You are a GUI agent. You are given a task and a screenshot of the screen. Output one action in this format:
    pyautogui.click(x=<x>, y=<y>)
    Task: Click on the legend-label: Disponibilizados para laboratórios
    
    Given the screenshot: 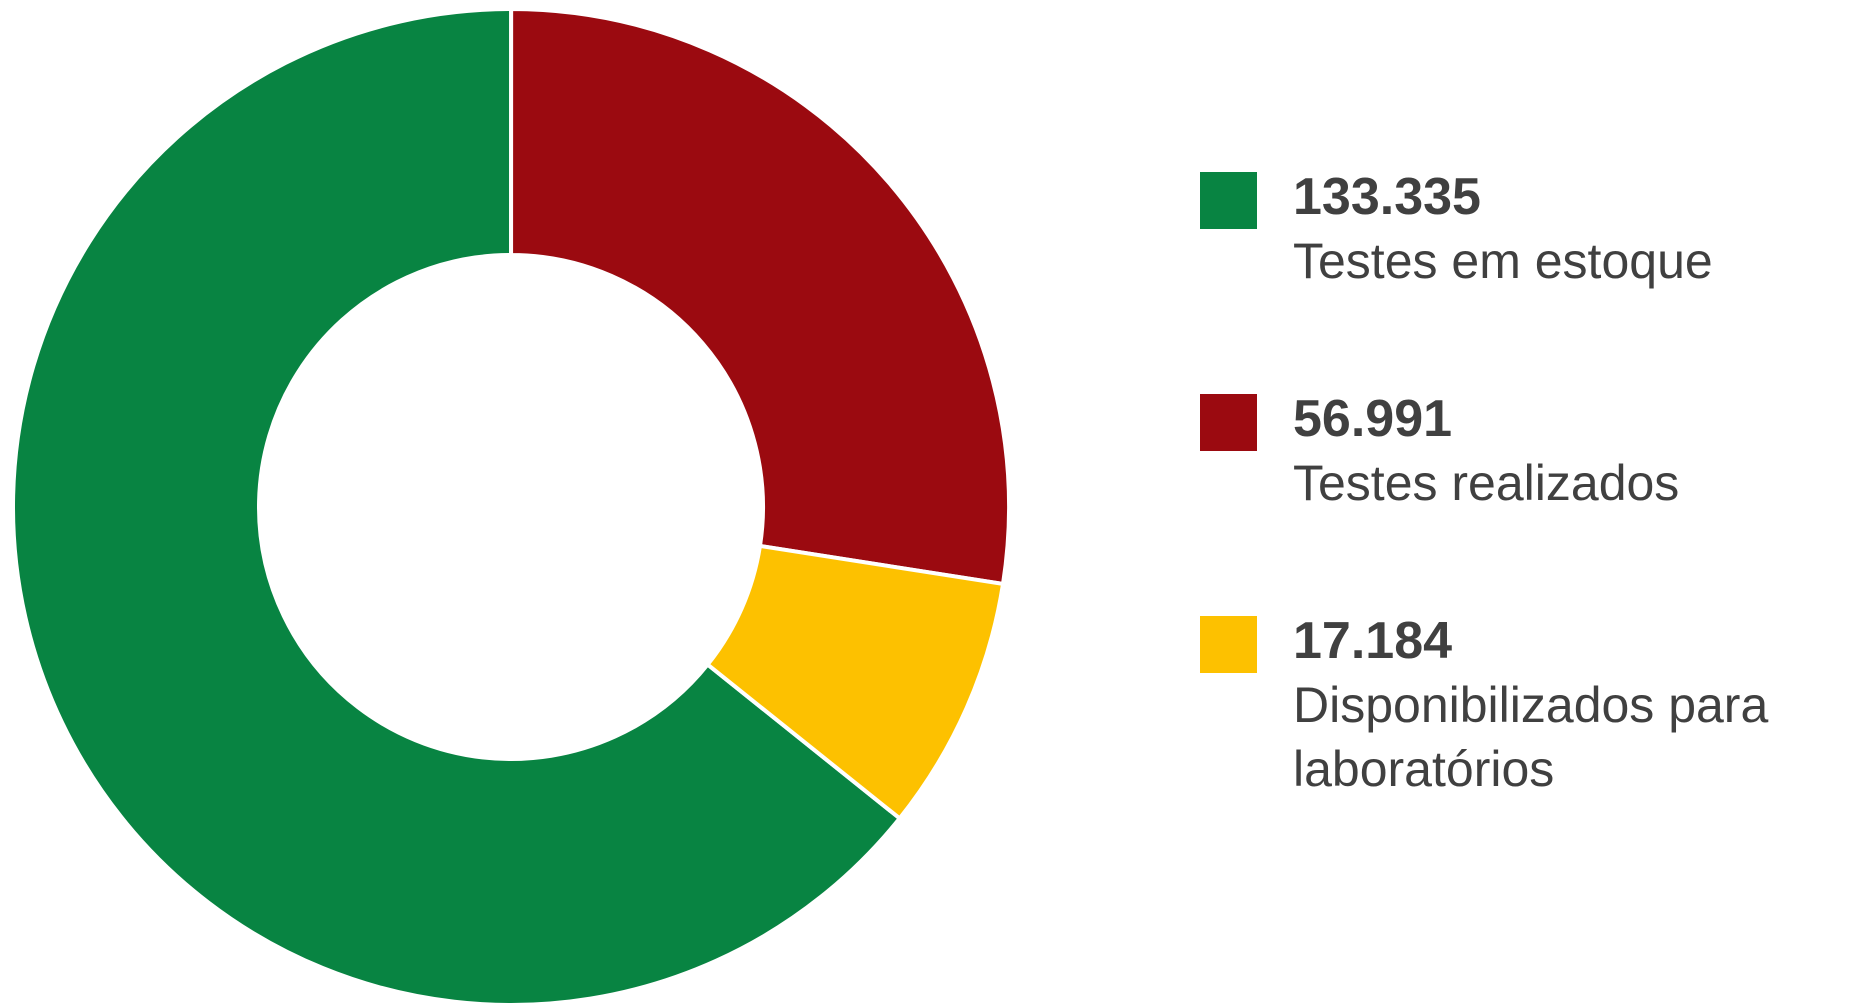 What is the action you would take?
    pyautogui.click(x=1531, y=737)
    